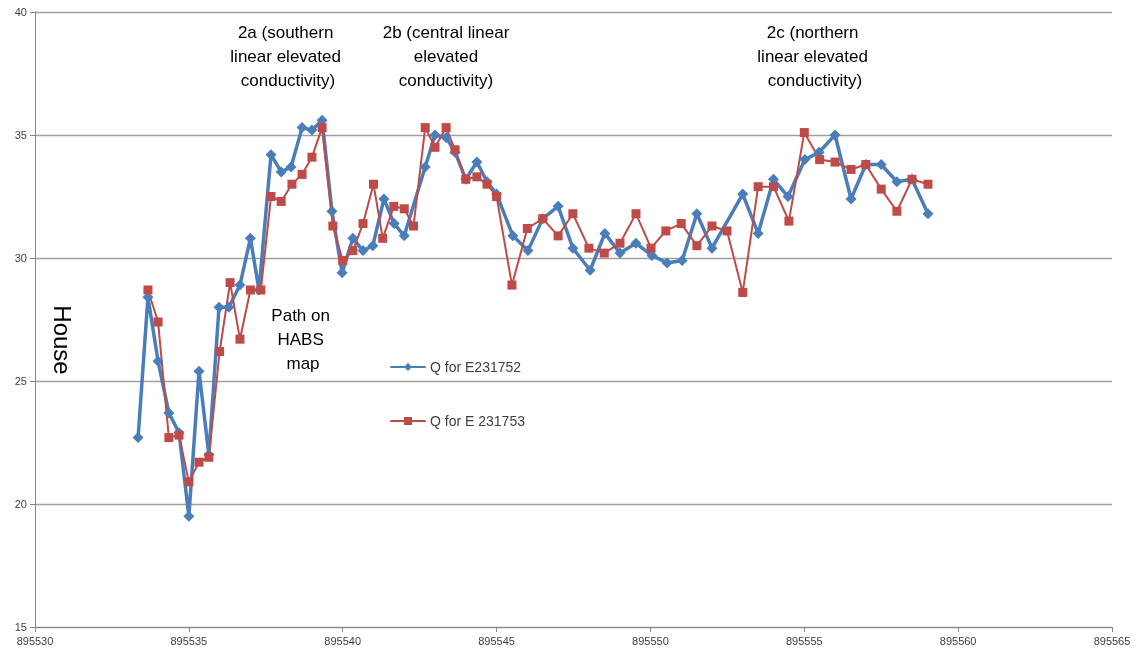  Describe the element at coordinates (62, 340) in the screenshot. I see `annotation: House` at that location.